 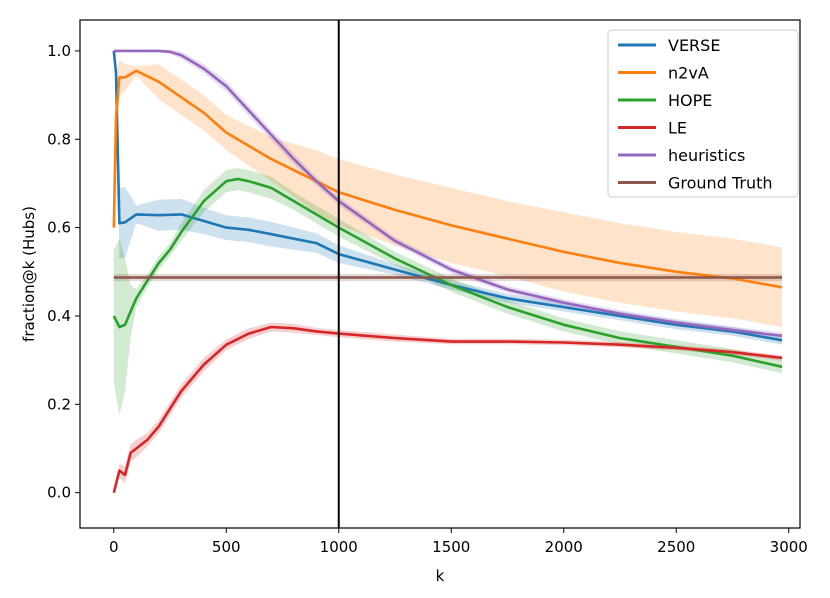 What do you see at coordinates (114, 547) in the screenshot?
I see `x-tick-label: 0` at bounding box center [114, 547].